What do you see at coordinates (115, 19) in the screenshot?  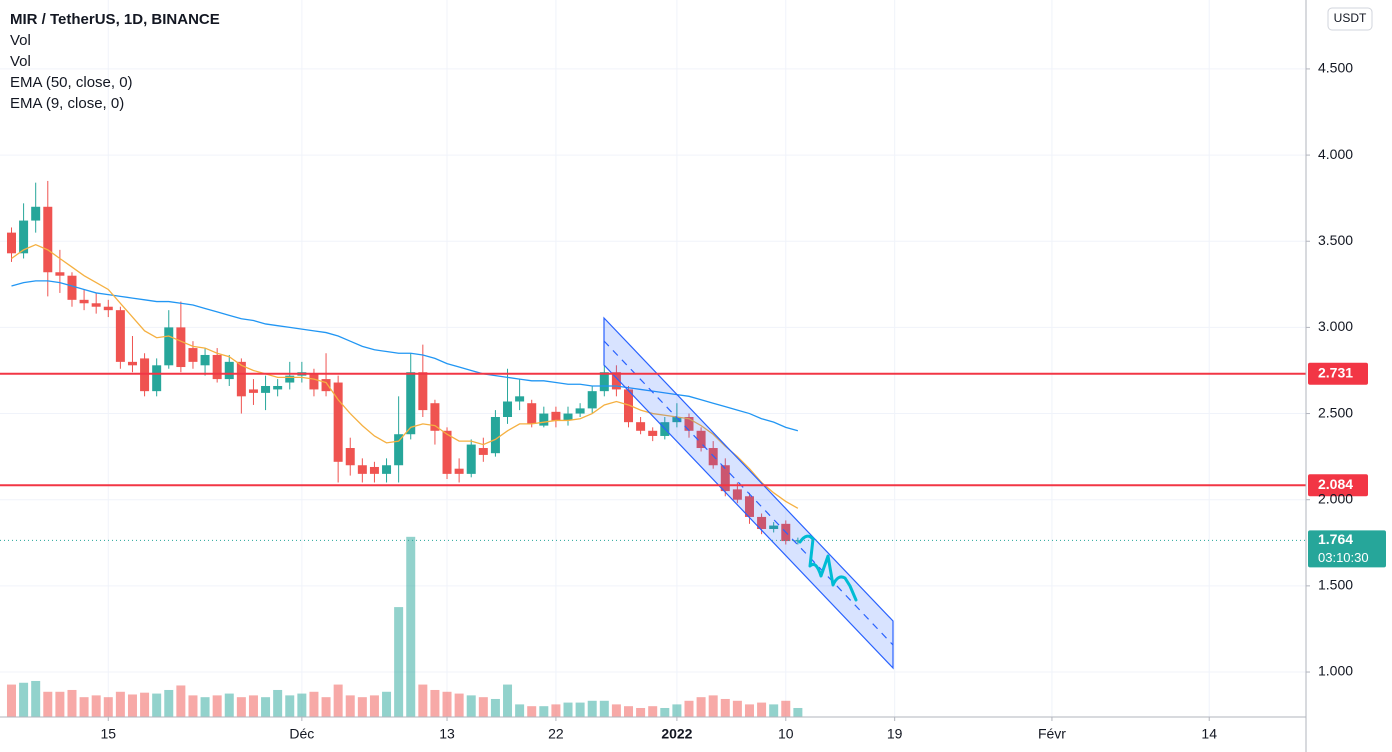 I see `chart-title: MIR / TetherUS, 1D, BINANCE` at bounding box center [115, 19].